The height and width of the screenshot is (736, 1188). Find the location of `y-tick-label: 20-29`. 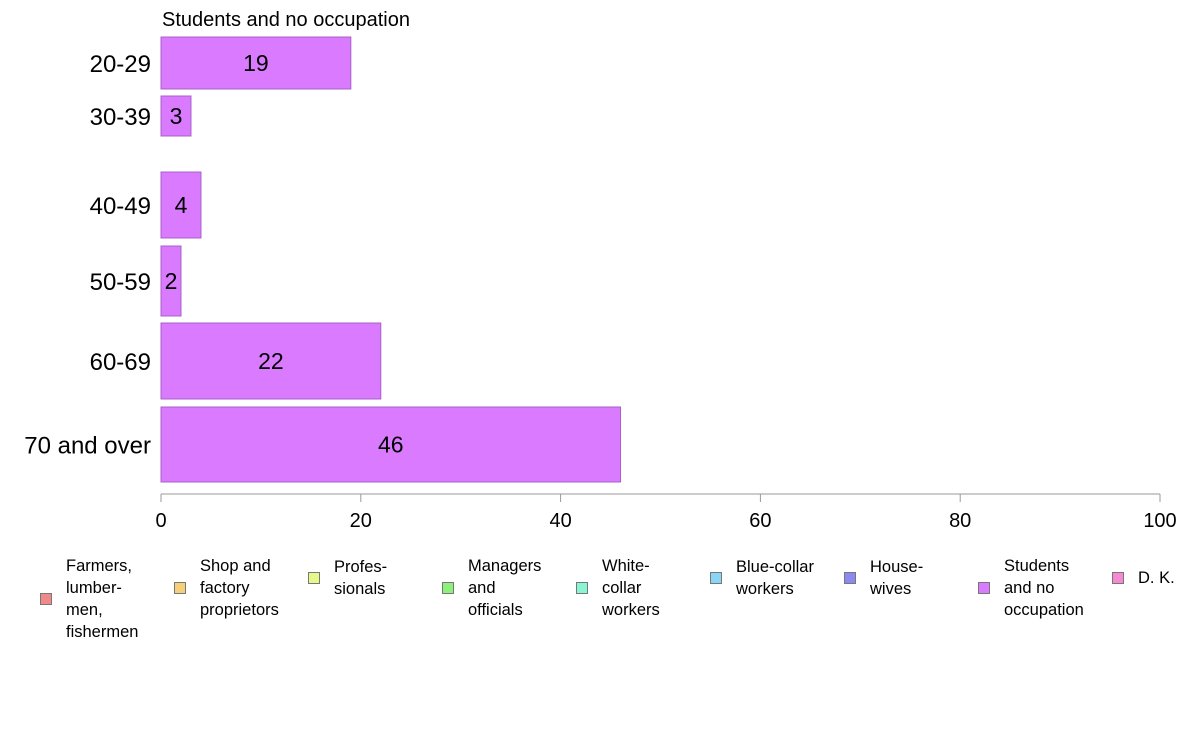

y-tick-label: 20-29 is located at coordinates (120, 64).